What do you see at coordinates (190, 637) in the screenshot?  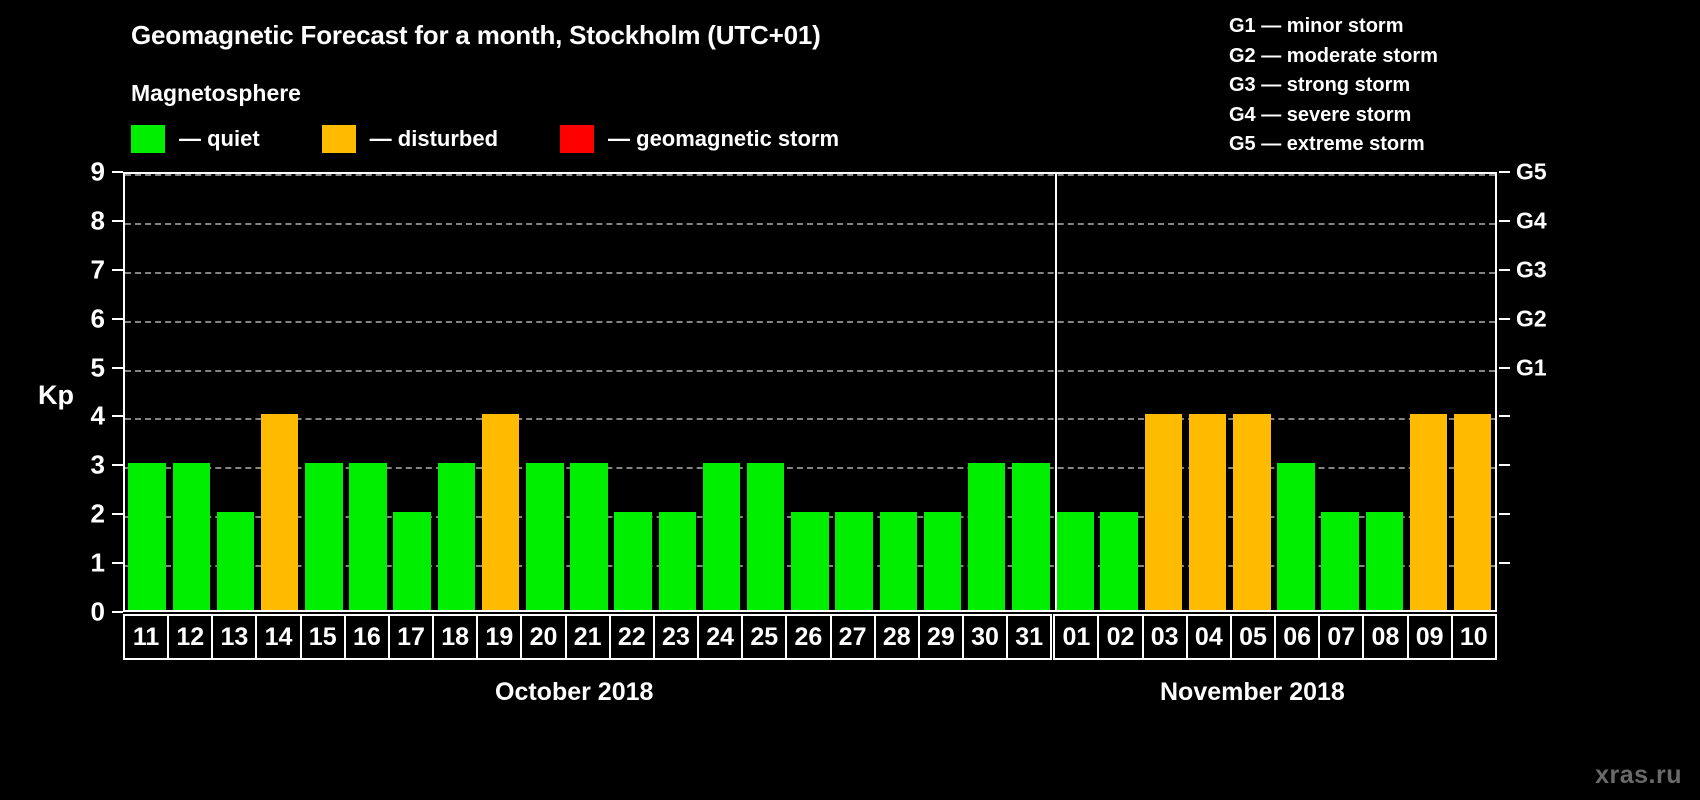 I see `day-label-cell: 12` at bounding box center [190, 637].